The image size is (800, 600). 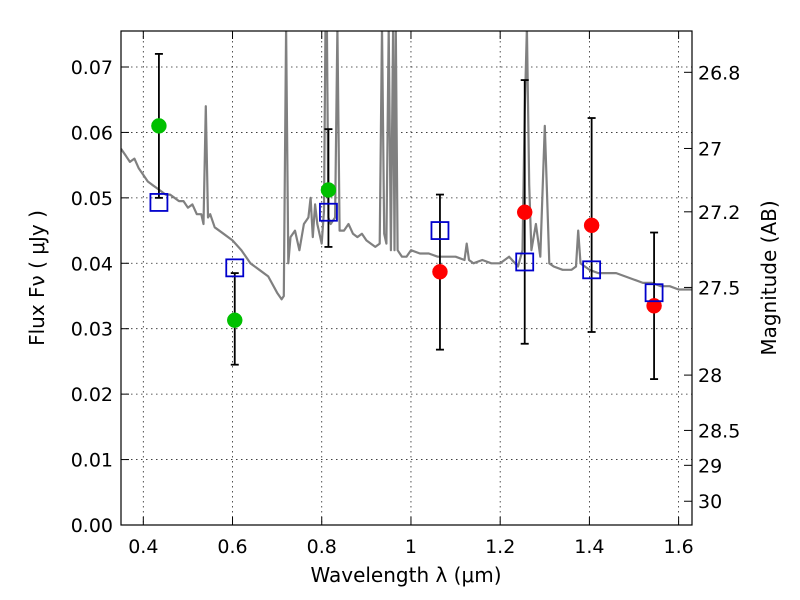 I want to click on x-tick-label-4: 1.2, so click(x=500, y=547).